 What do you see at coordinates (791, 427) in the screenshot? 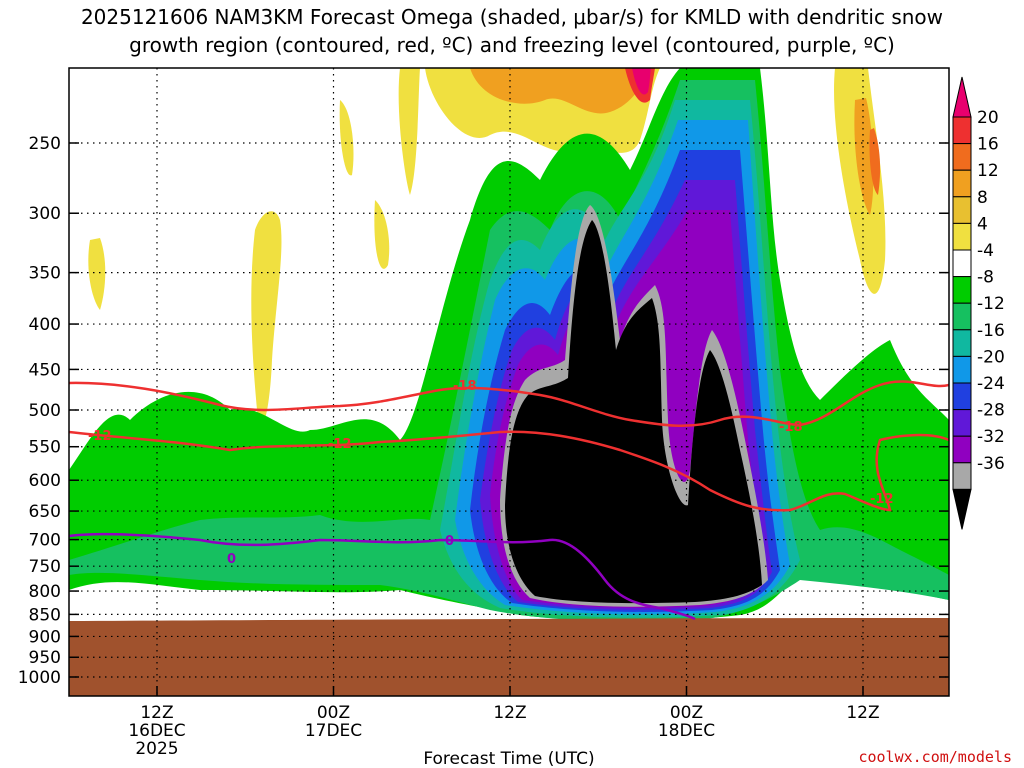
I see `dgz-upper-contour-label-2: -18` at bounding box center [791, 427].